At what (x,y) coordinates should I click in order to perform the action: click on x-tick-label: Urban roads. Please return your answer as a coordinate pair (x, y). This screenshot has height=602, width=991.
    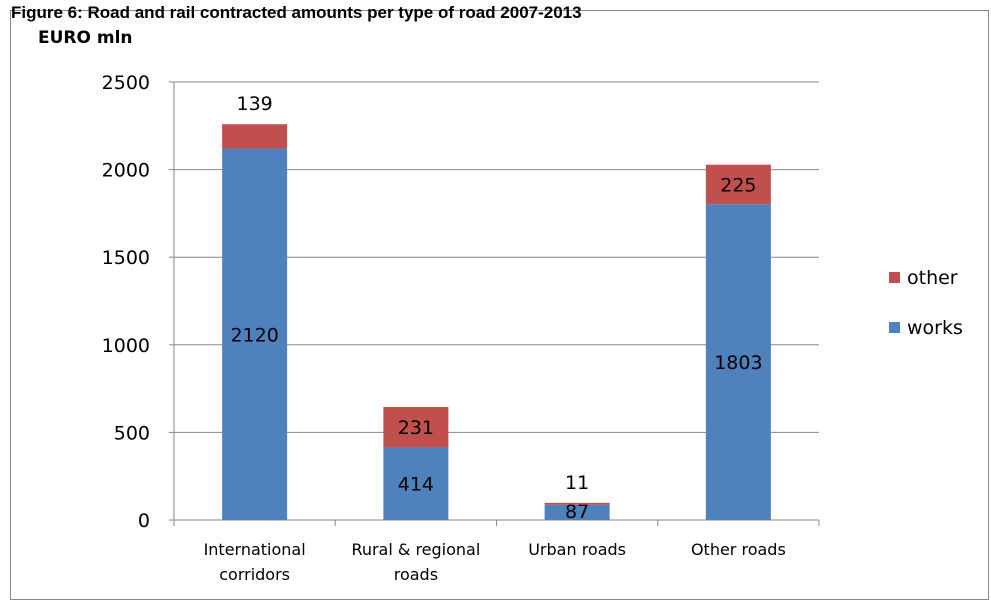
    Looking at the image, I should click on (577, 549).